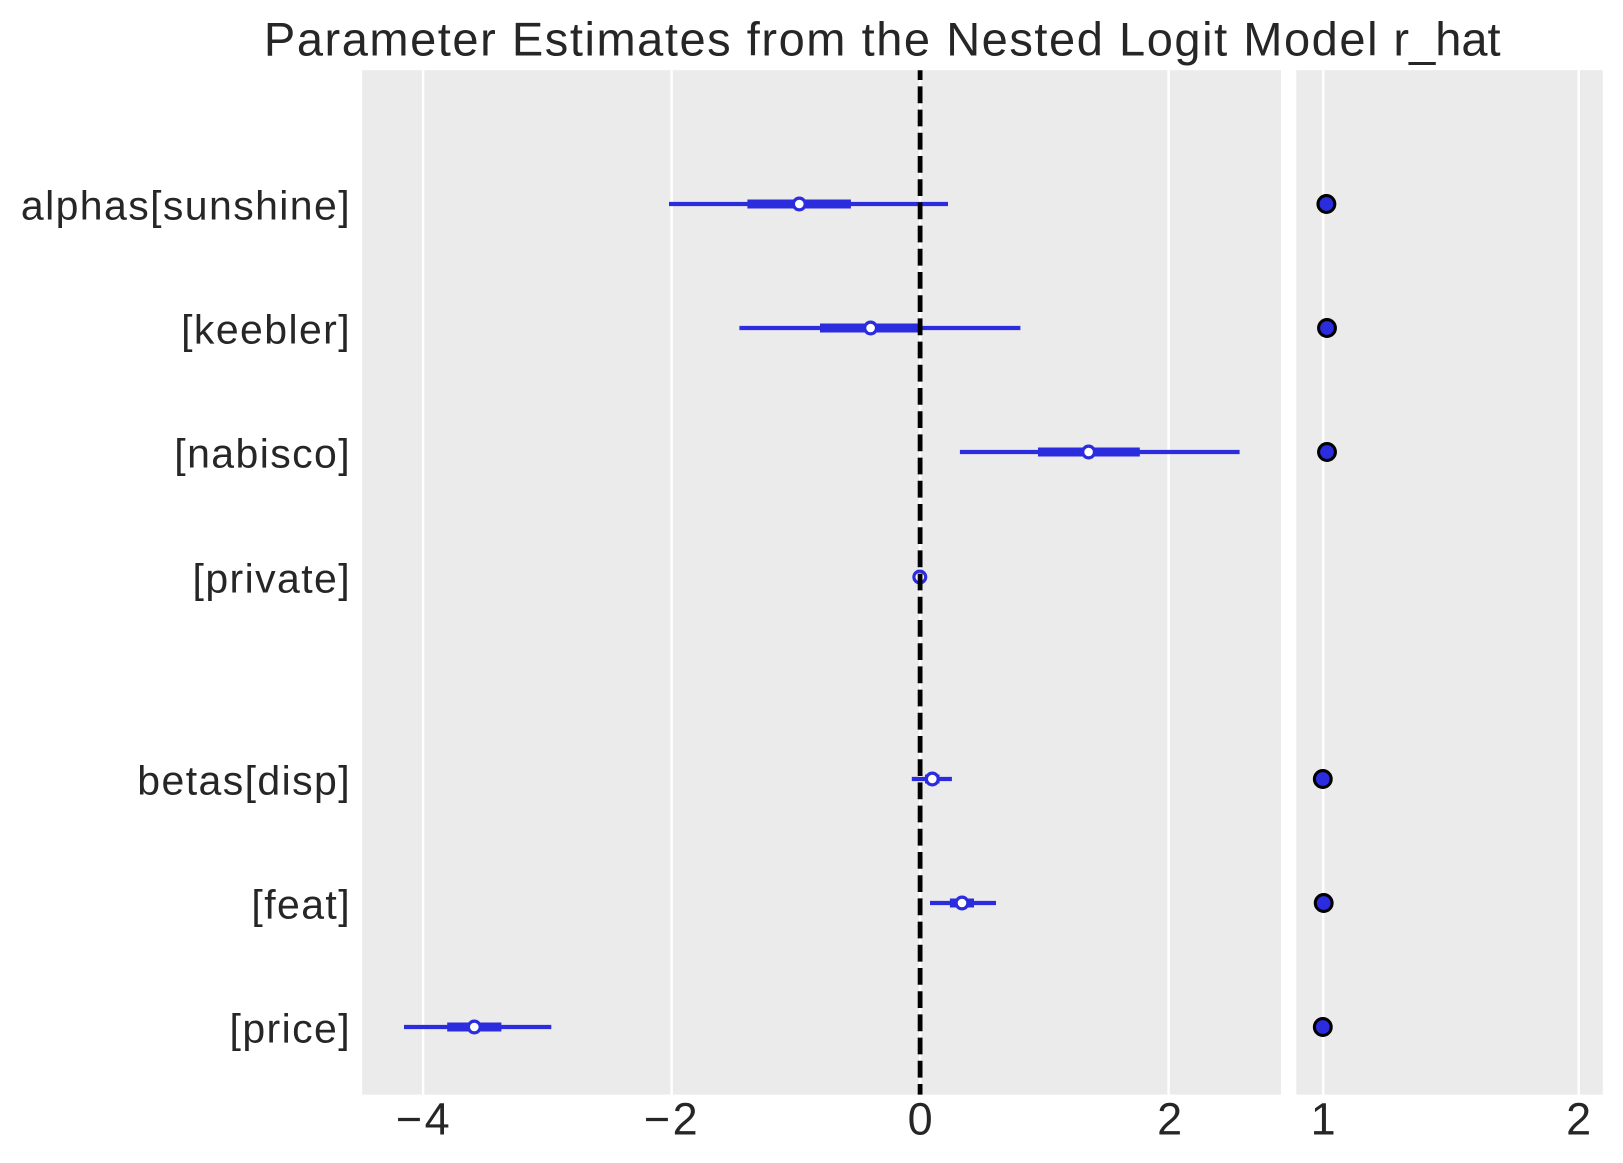 This screenshot has width=1623, height=1163. I want to click on svg-text: [price], so click(290, 1029).